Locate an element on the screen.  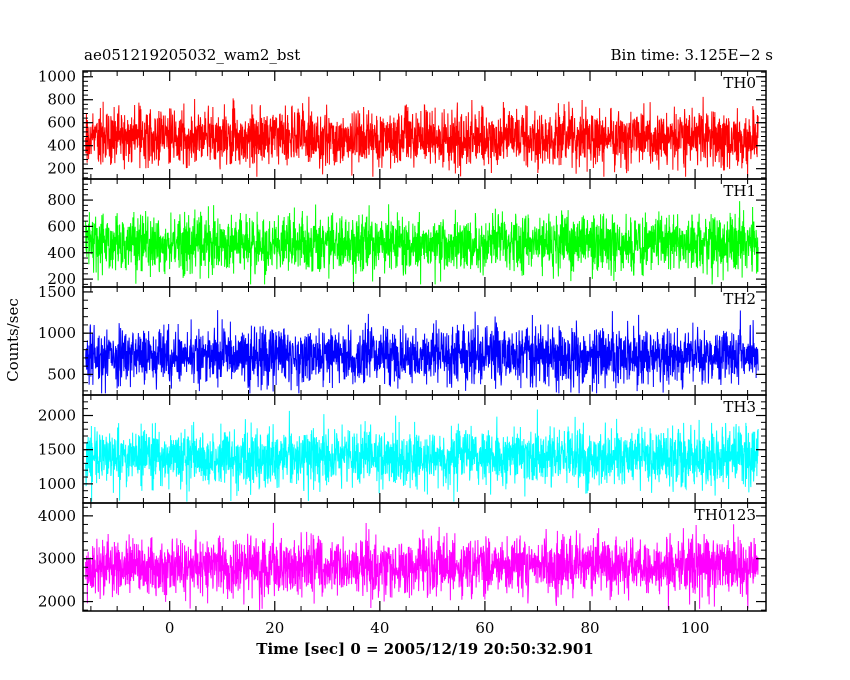
panel-th1: 200 400 600 800 TH1 is located at coordinates (407, 233).